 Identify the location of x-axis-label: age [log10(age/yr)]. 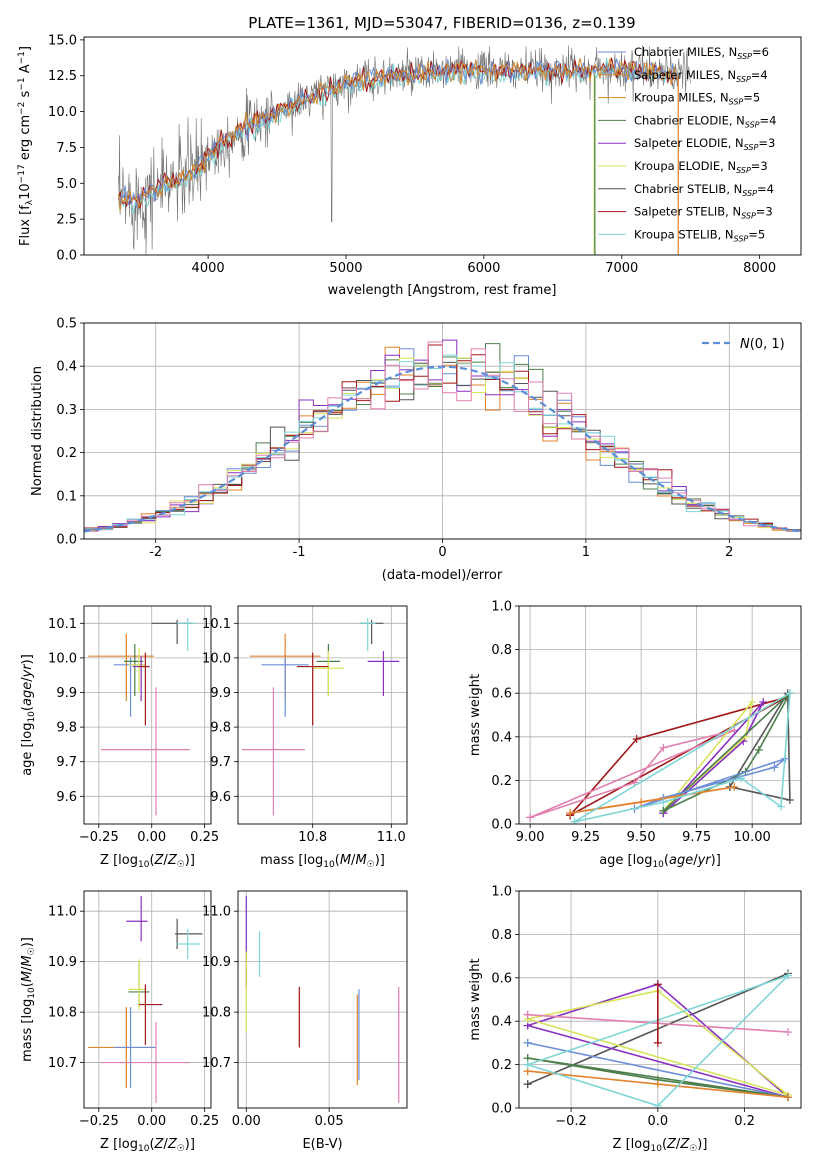
(660, 861).